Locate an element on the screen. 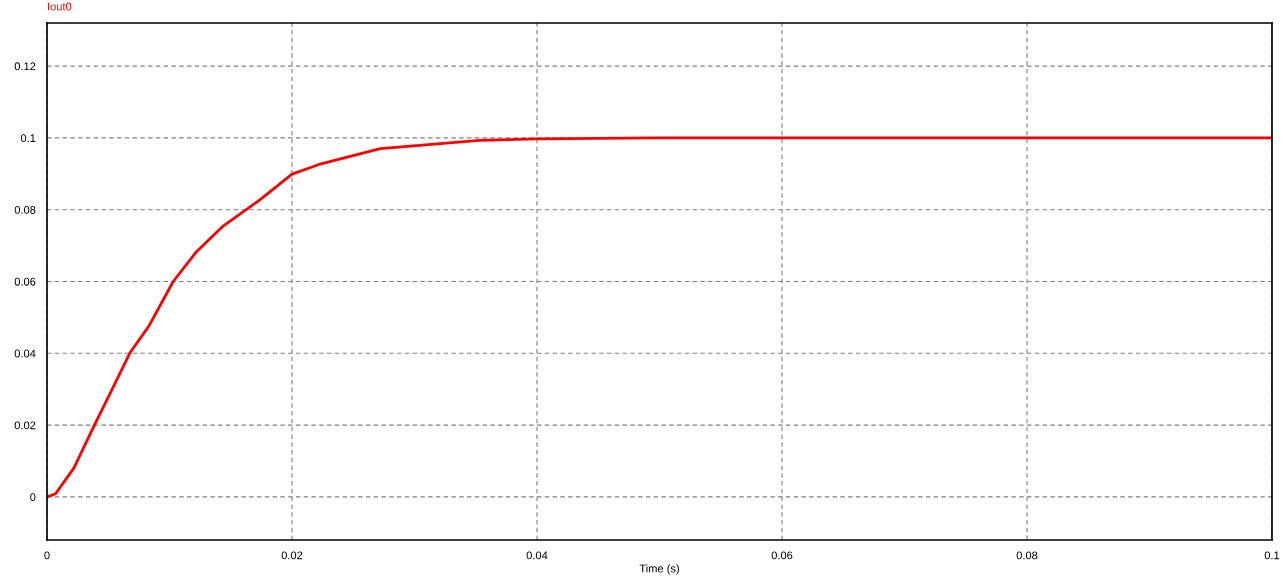 The image size is (1287, 583). x-tick-label: 0.1 is located at coordinates (1272, 555).